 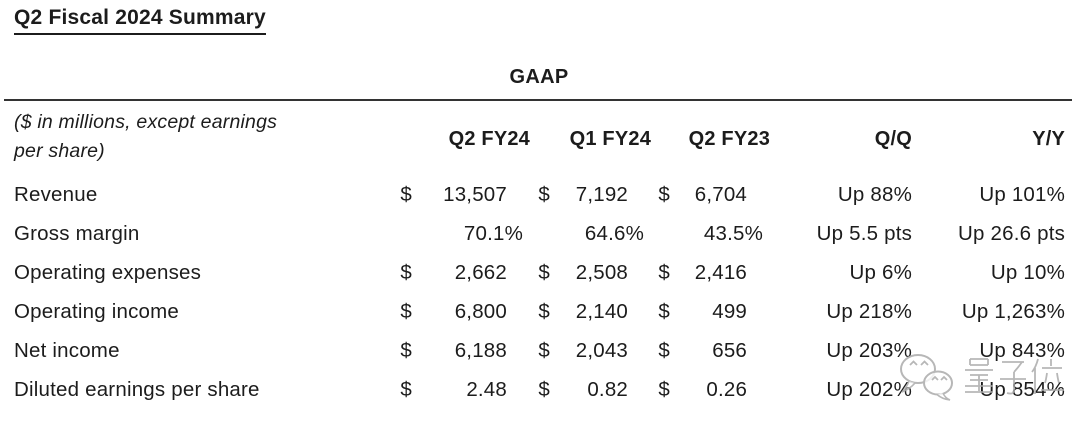 What do you see at coordinates (730, 311) in the screenshot?
I see `value-q2fy23: 499` at bounding box center [730, 311].